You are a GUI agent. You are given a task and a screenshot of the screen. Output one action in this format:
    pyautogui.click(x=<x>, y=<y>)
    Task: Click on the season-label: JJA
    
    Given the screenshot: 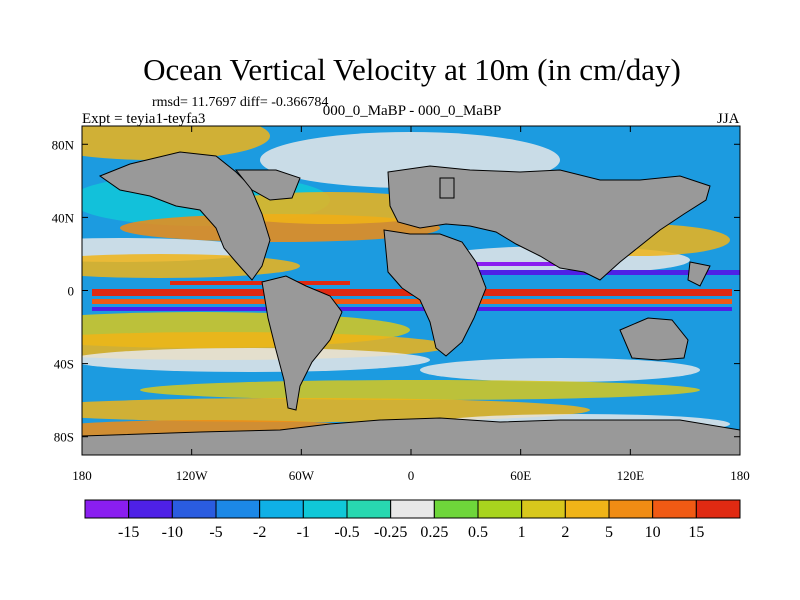 What is the action you would take?
    pyautogui.click(x=728, y=119)
    